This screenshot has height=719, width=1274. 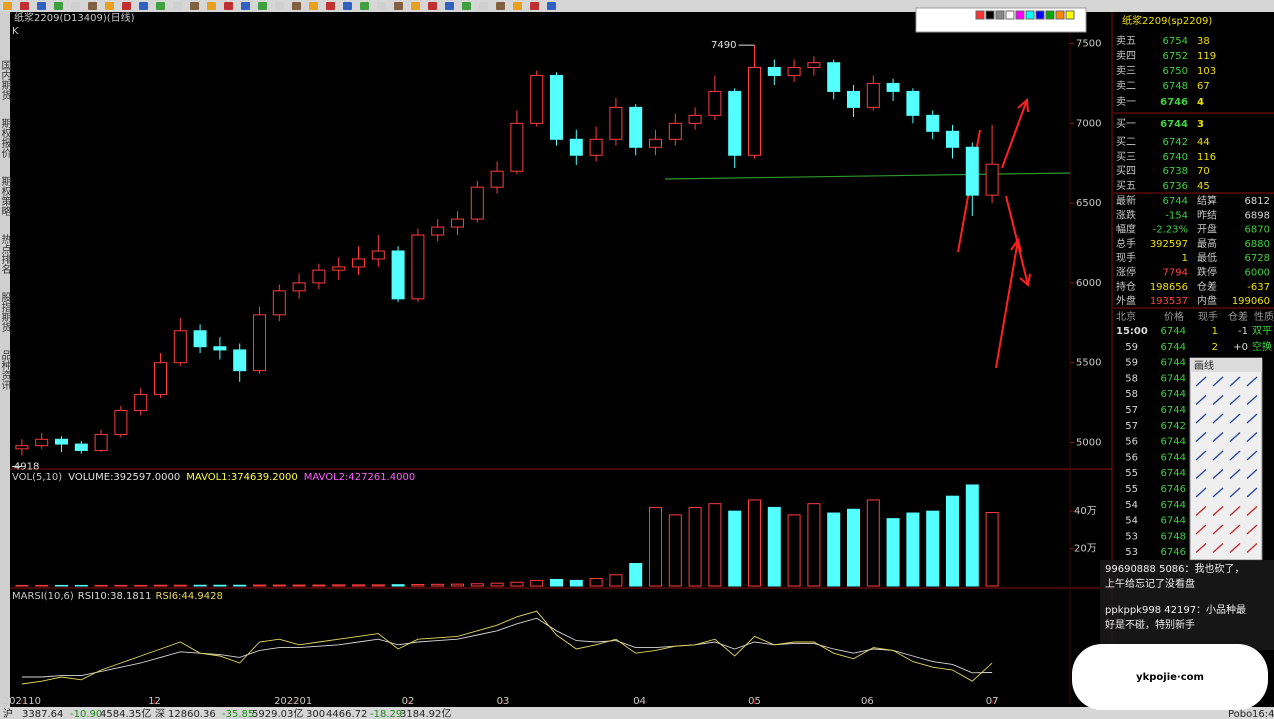 I want to click on trades-header: 北京, so click(x=1126, y=316).